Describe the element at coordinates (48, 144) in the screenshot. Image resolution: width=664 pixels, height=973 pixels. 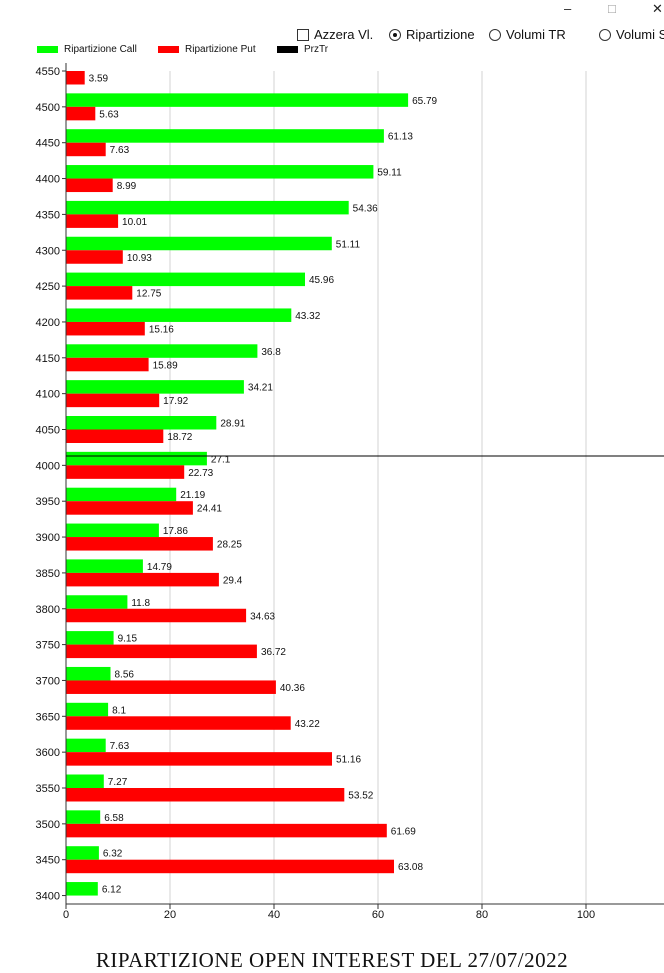
I see `y-tick-label: 4450` at that location.